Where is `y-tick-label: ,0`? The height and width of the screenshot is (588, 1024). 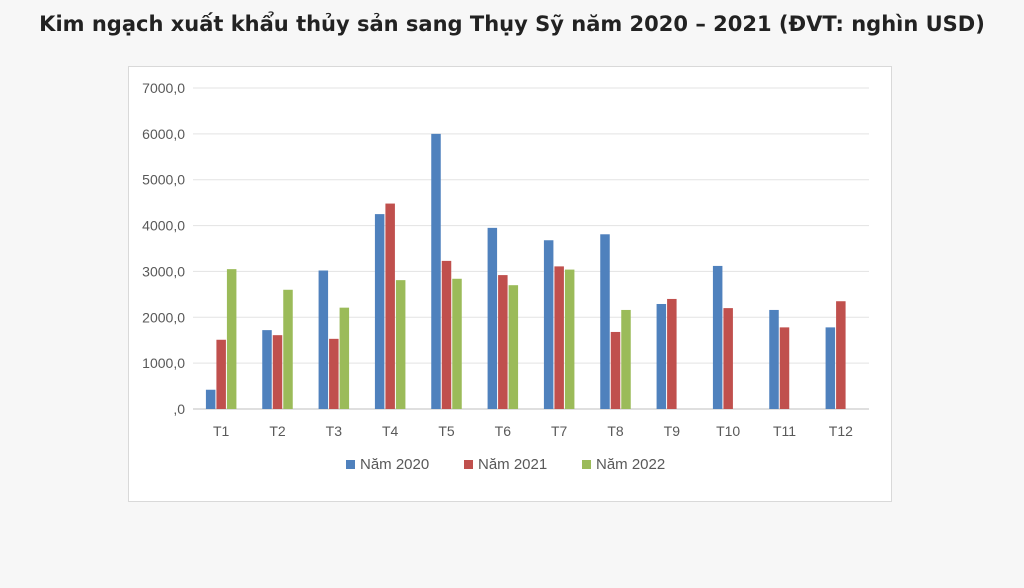
y-tick-label: ,0 is located at coordinates (179, 409).